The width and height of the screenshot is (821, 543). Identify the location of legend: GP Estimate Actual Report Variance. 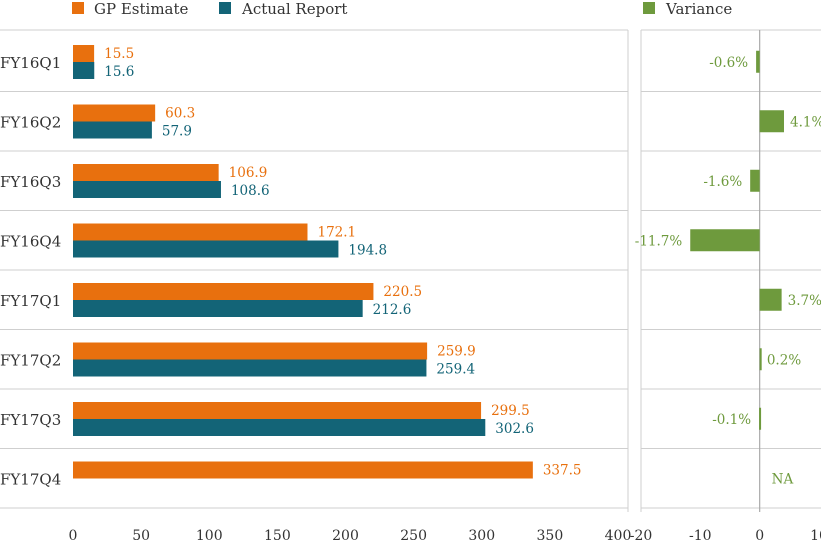
(402, 9).